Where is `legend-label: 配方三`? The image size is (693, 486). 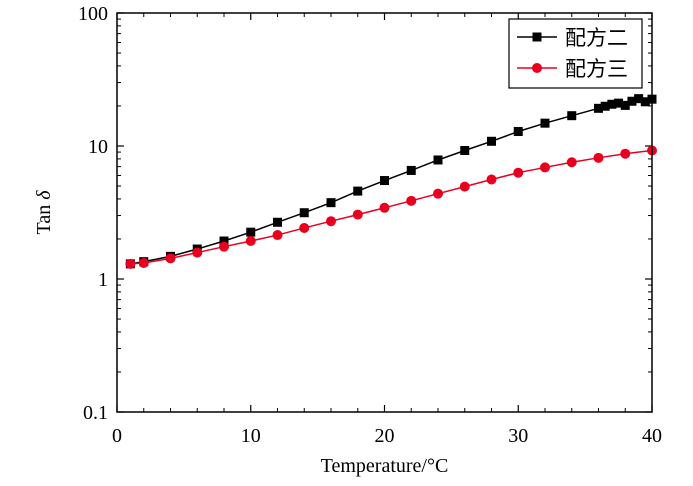
legend-label: 配方三 is located at coordinates (596, 69).